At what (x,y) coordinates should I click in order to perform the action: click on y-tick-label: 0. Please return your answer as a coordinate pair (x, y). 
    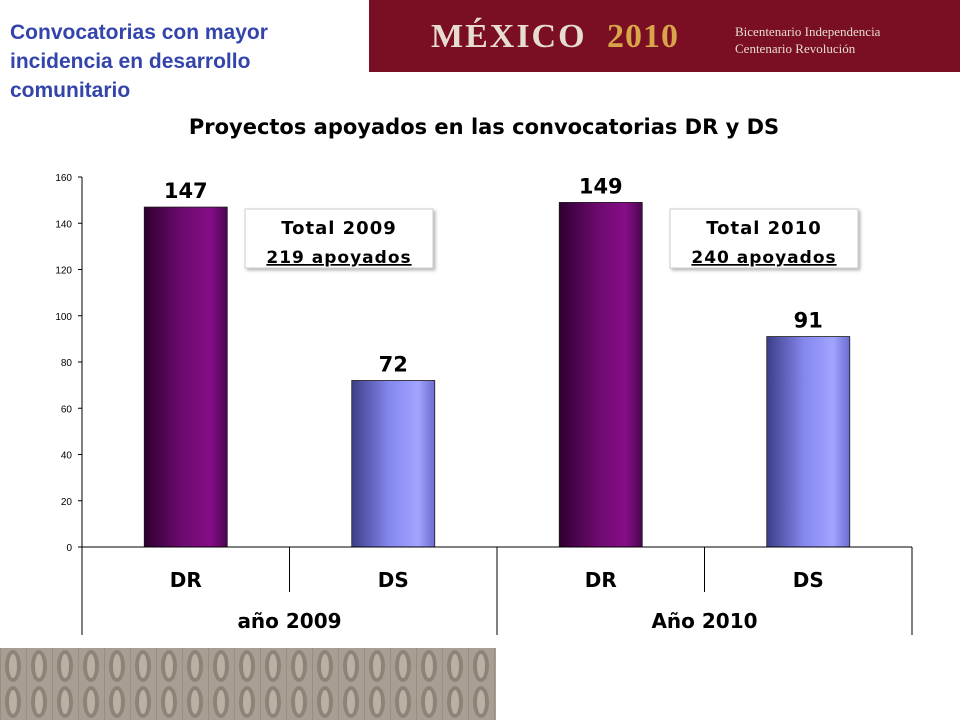
    Looking at the image, I should click on (69, 548).